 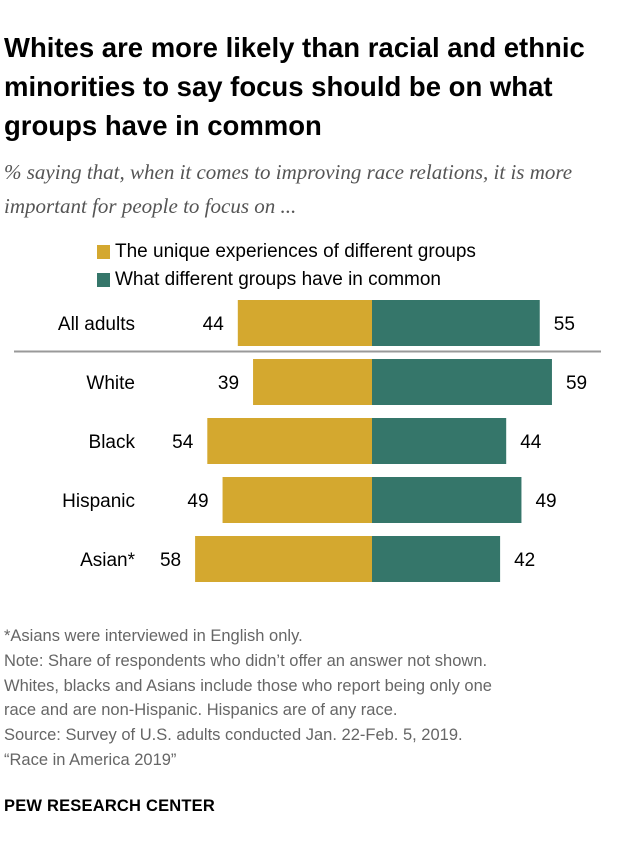 What do you see at coordinates (103, 280) in the screenshot?
I see `legend-swatch-common` at bounding box center [103, 280].